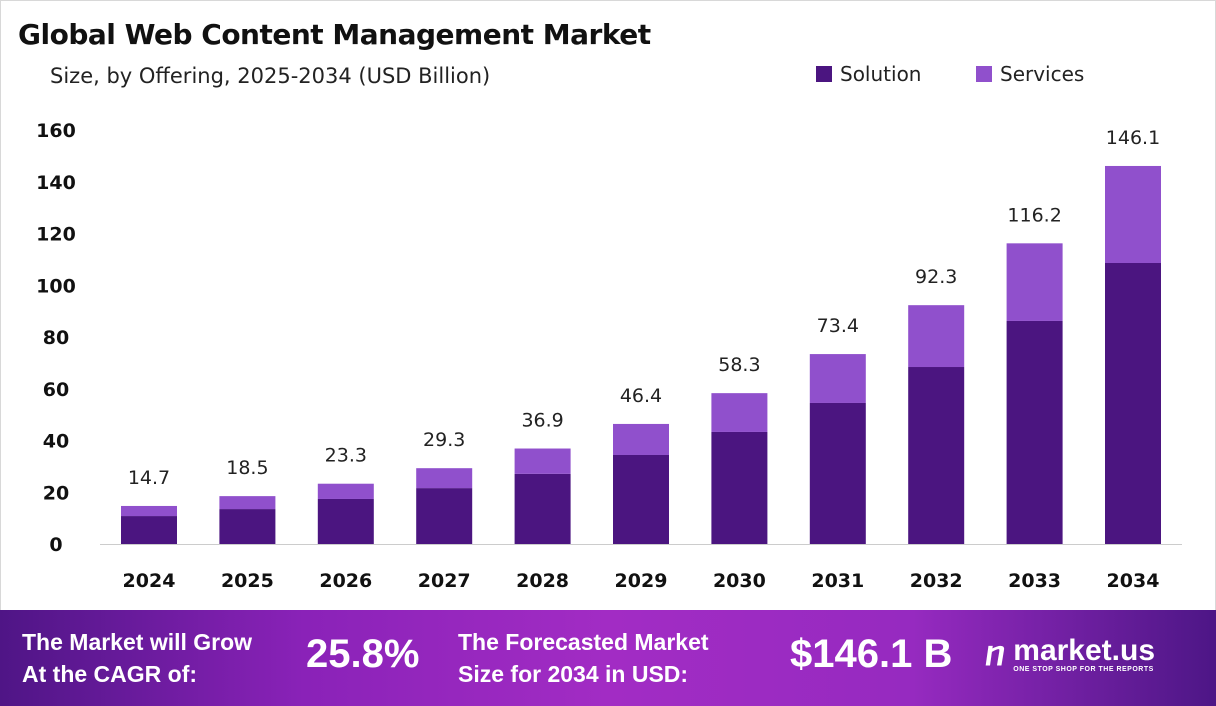 The width and height of the screenshot is (1216, 706). Describe the element at coordinates (56, 235) in the screenshot. I see `y-tick-label: 120` at that location.